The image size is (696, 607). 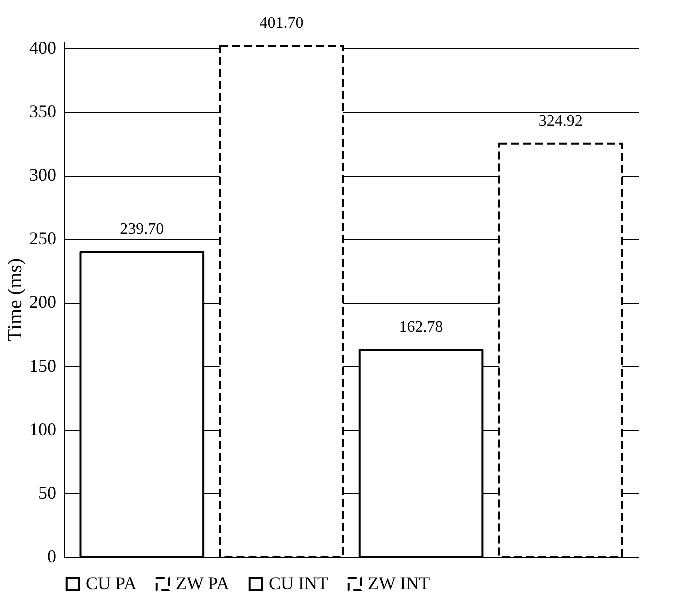 What do you see at coordinates (15, 300) in the screenshot?
I see `y-axis-title: Time (ms)` at bounding box center [15, 300].